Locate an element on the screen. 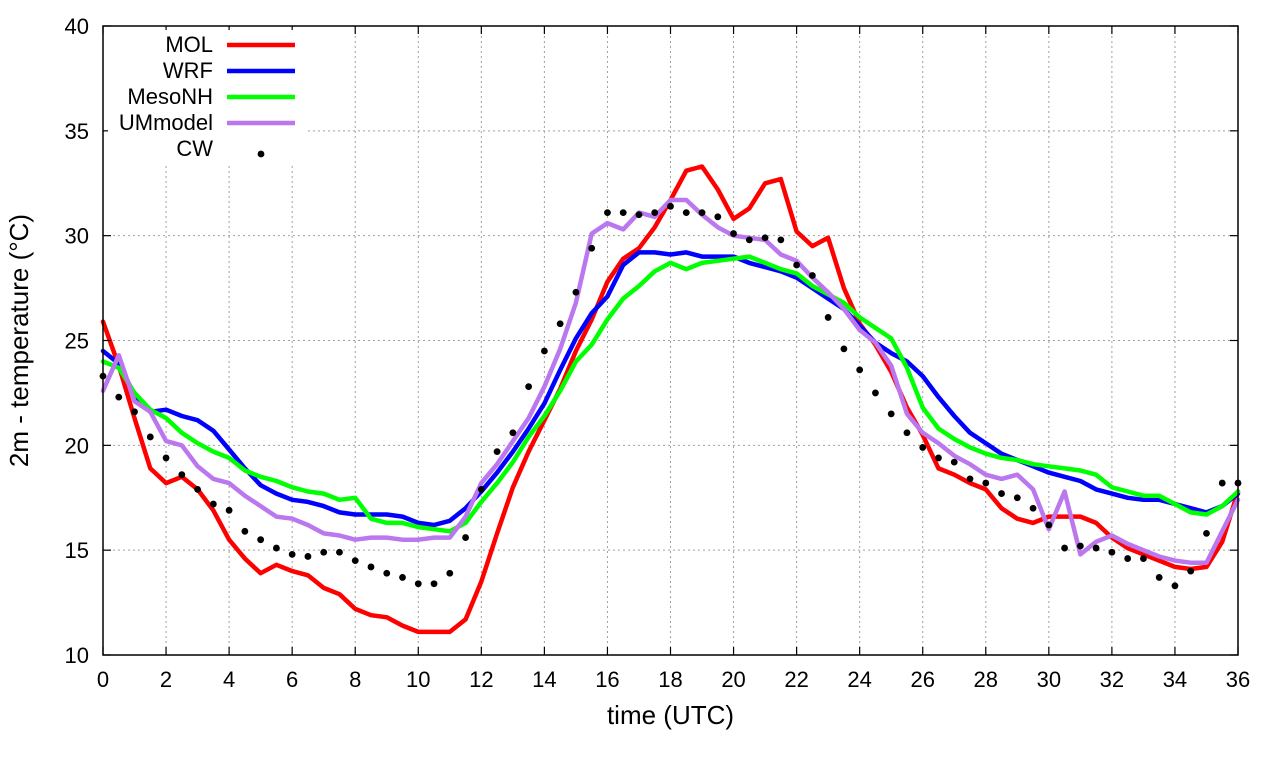 The image size is (1280, 760). x-tick-label: 18 is located at coordinates (670, 679).